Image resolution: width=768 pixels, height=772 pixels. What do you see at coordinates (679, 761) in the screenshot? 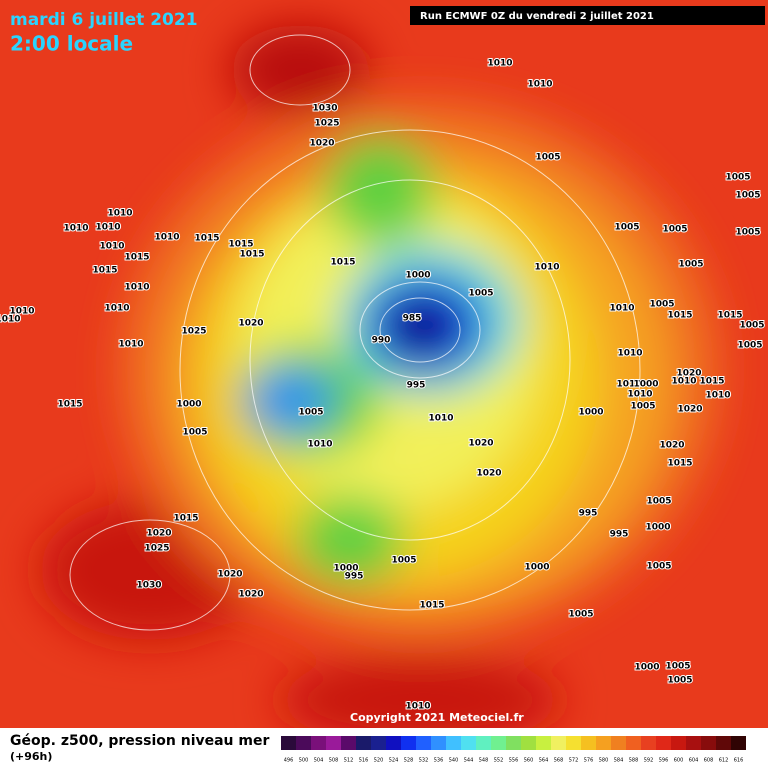
I see `scale-label: 600` at bounding box center [679, 761].